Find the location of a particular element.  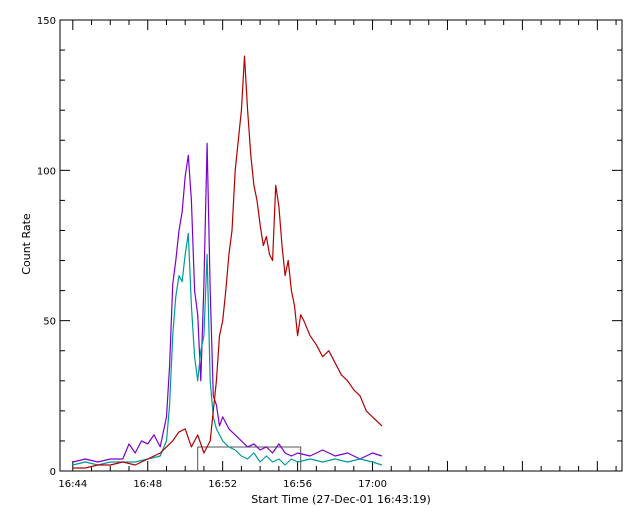

y-tick-label: 0 is located at coordinates (53, 472).